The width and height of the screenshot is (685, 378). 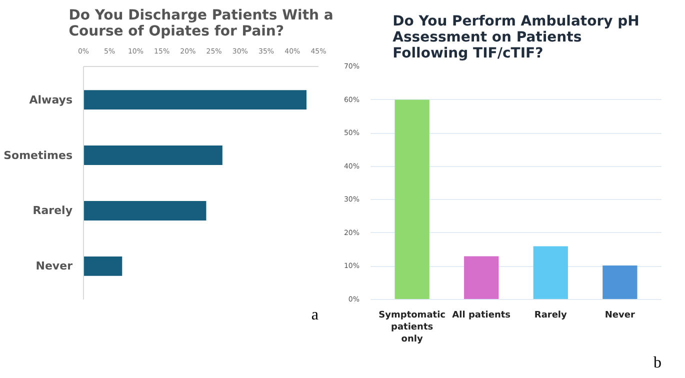 I want to click on chart-title: Do You Perform Ambulatory pH Assessment on Patients Following TIF/cTIF?, so click(x=516, y=38).